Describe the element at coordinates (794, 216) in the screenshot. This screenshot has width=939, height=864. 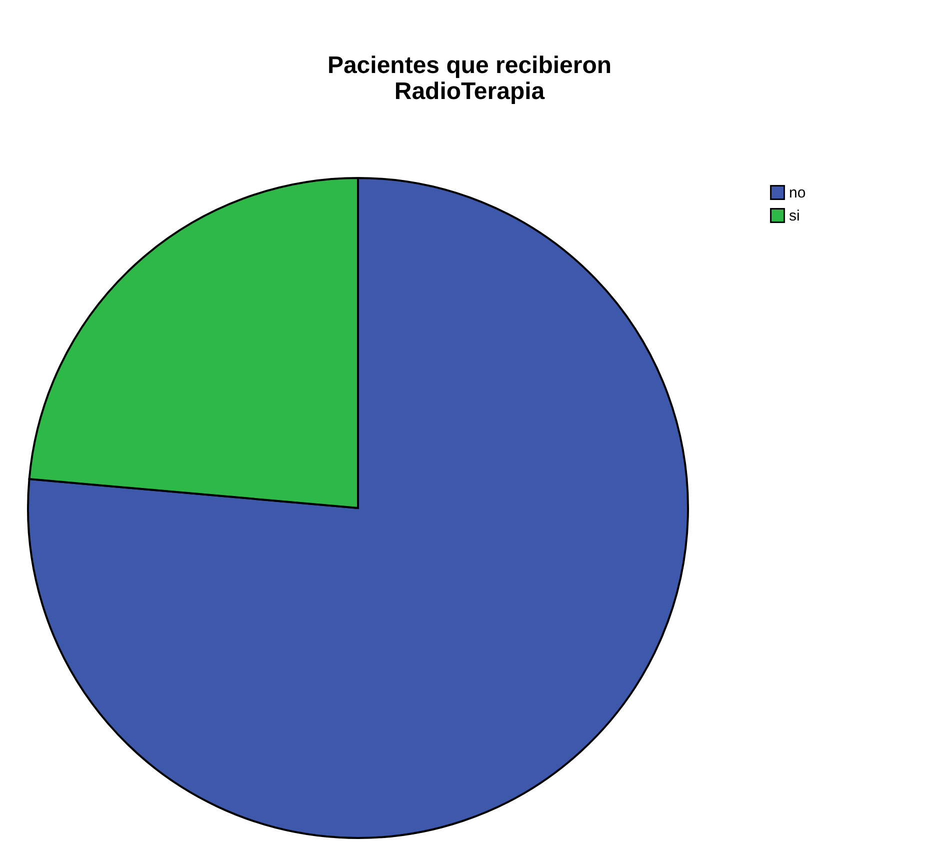
I see `legend-label: si` at that location.